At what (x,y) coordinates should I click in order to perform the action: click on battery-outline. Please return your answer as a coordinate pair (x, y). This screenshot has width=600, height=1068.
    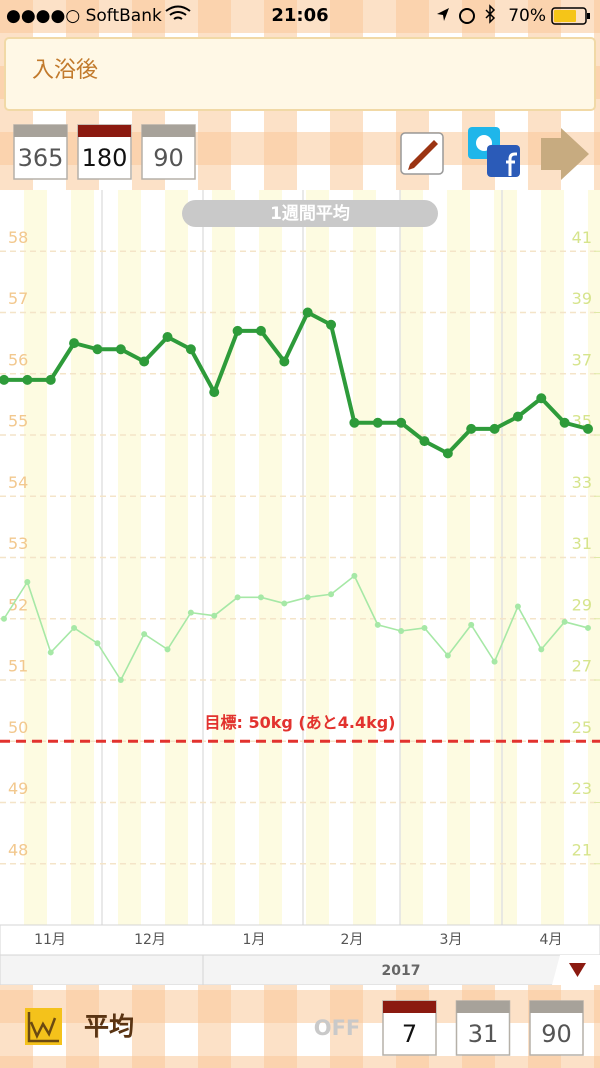
    Looking at the image, I should click on (569, 16).